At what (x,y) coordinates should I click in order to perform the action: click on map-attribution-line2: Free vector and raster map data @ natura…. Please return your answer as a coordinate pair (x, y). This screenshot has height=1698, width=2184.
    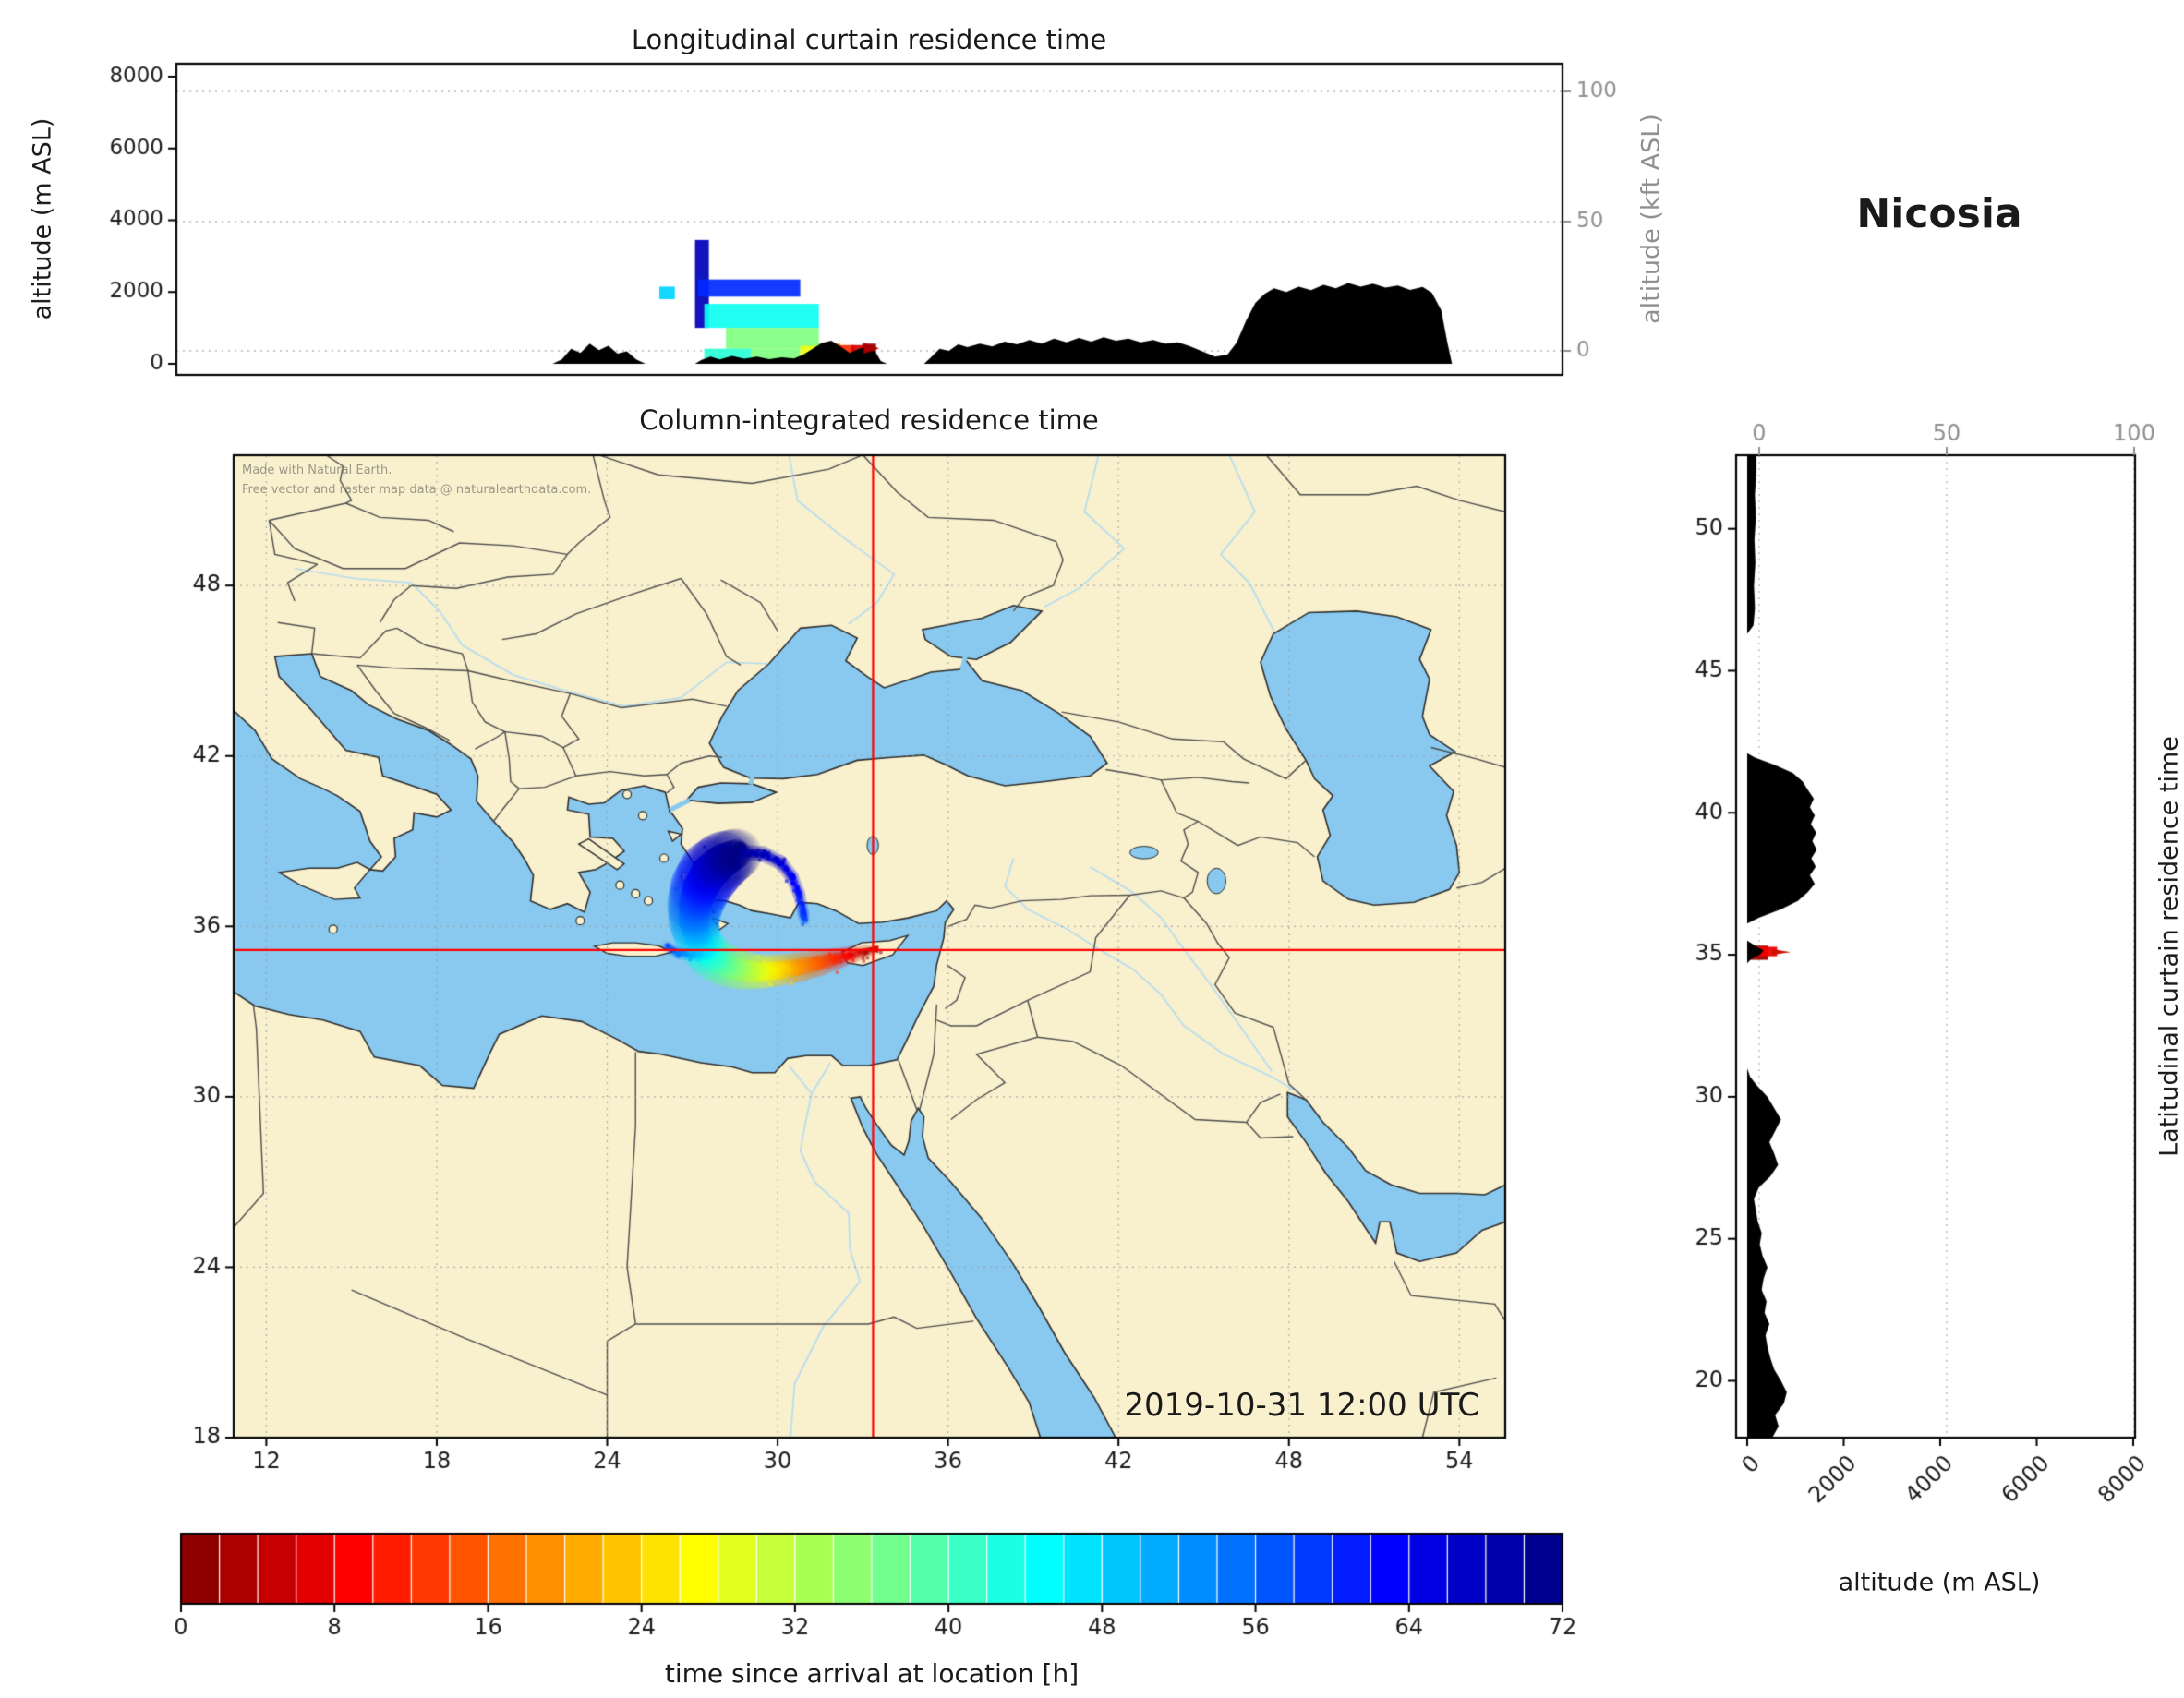
    Looking at the image, I should click on (417, 489).